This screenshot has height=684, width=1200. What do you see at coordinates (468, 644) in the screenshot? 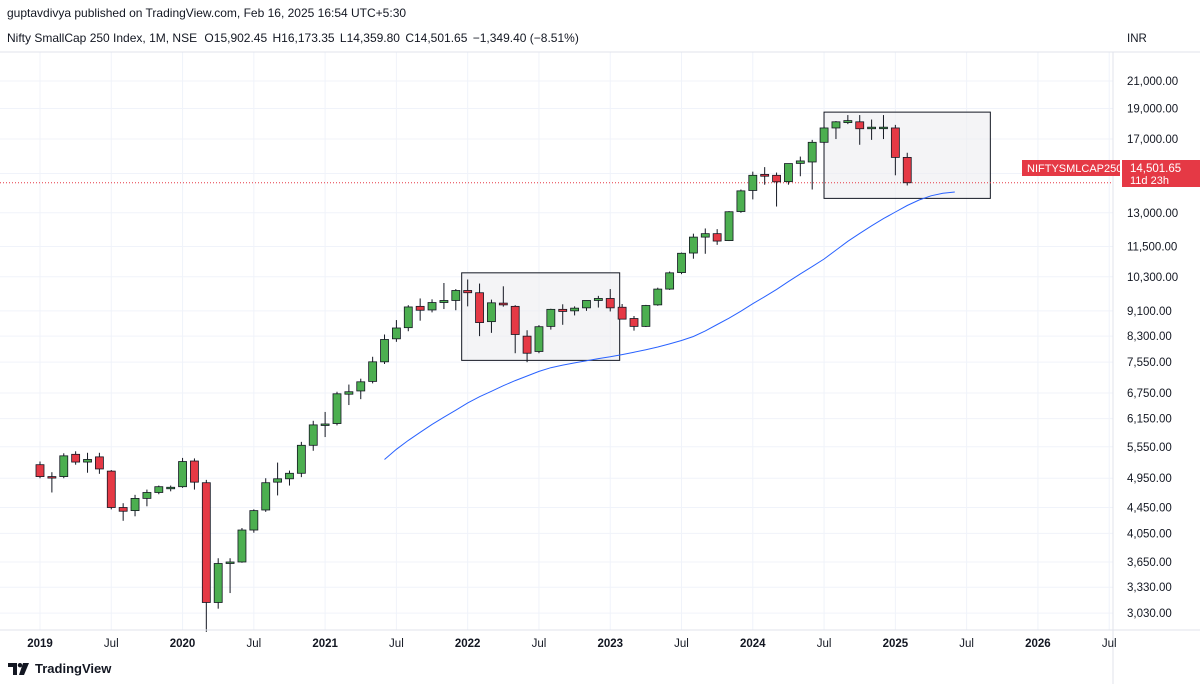
I see `time-tick-label: 2022` at bounding box center [468, 644].